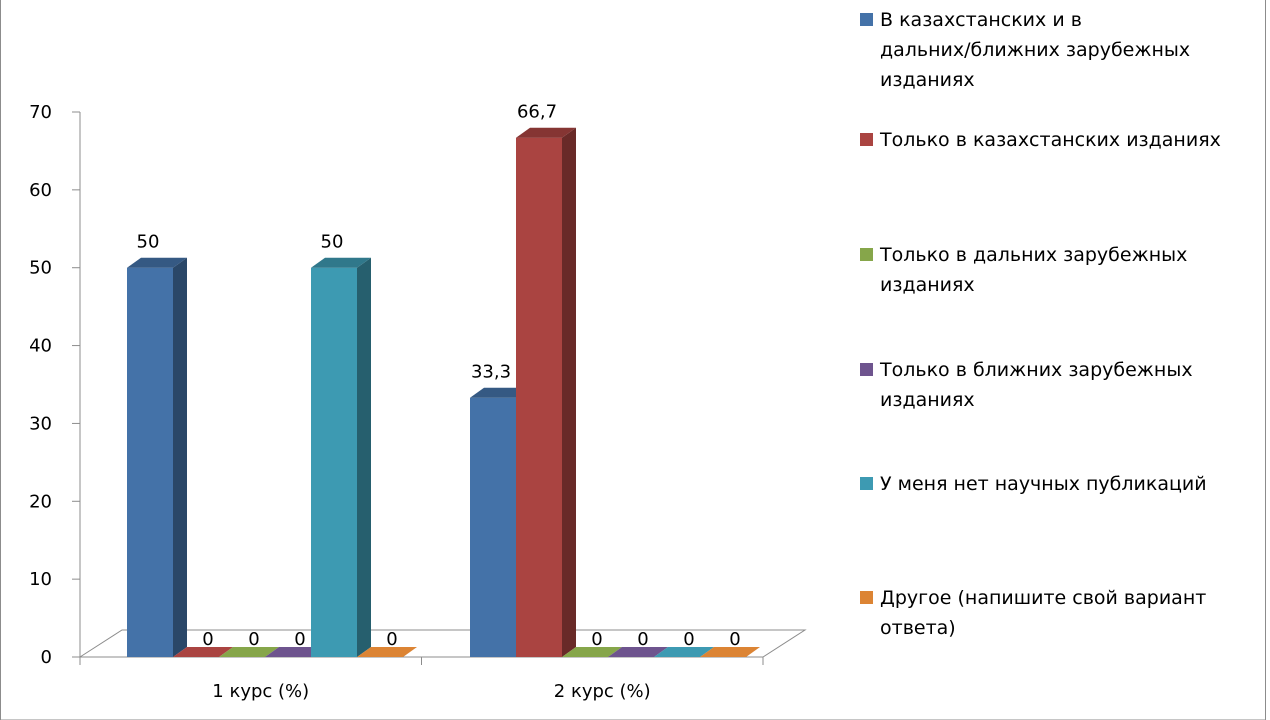 Image resolution: width=1270 pixels, height=720 pixels. Describe the element at coordinates (1050, 140) in the screenshot. I see `legend-label: Только в казахстанских изданиях` at that location.